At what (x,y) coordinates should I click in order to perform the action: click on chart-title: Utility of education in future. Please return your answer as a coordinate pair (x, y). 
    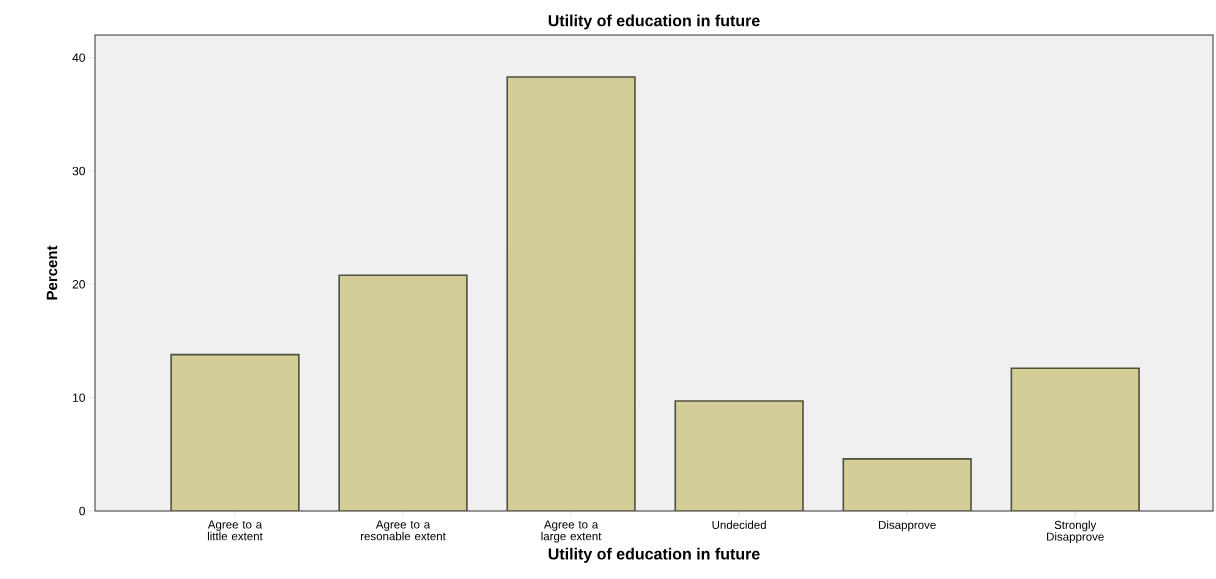
    Looking at the image, I should click on (654, 22).